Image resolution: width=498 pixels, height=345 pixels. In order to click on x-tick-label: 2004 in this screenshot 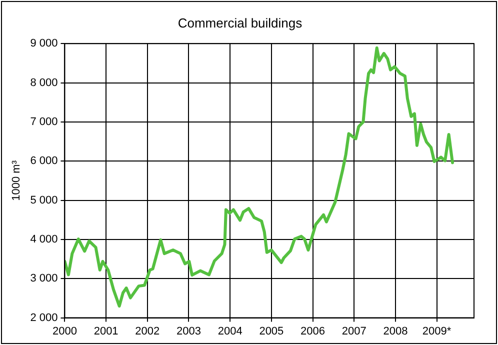, I will do `click(230, 331)`.